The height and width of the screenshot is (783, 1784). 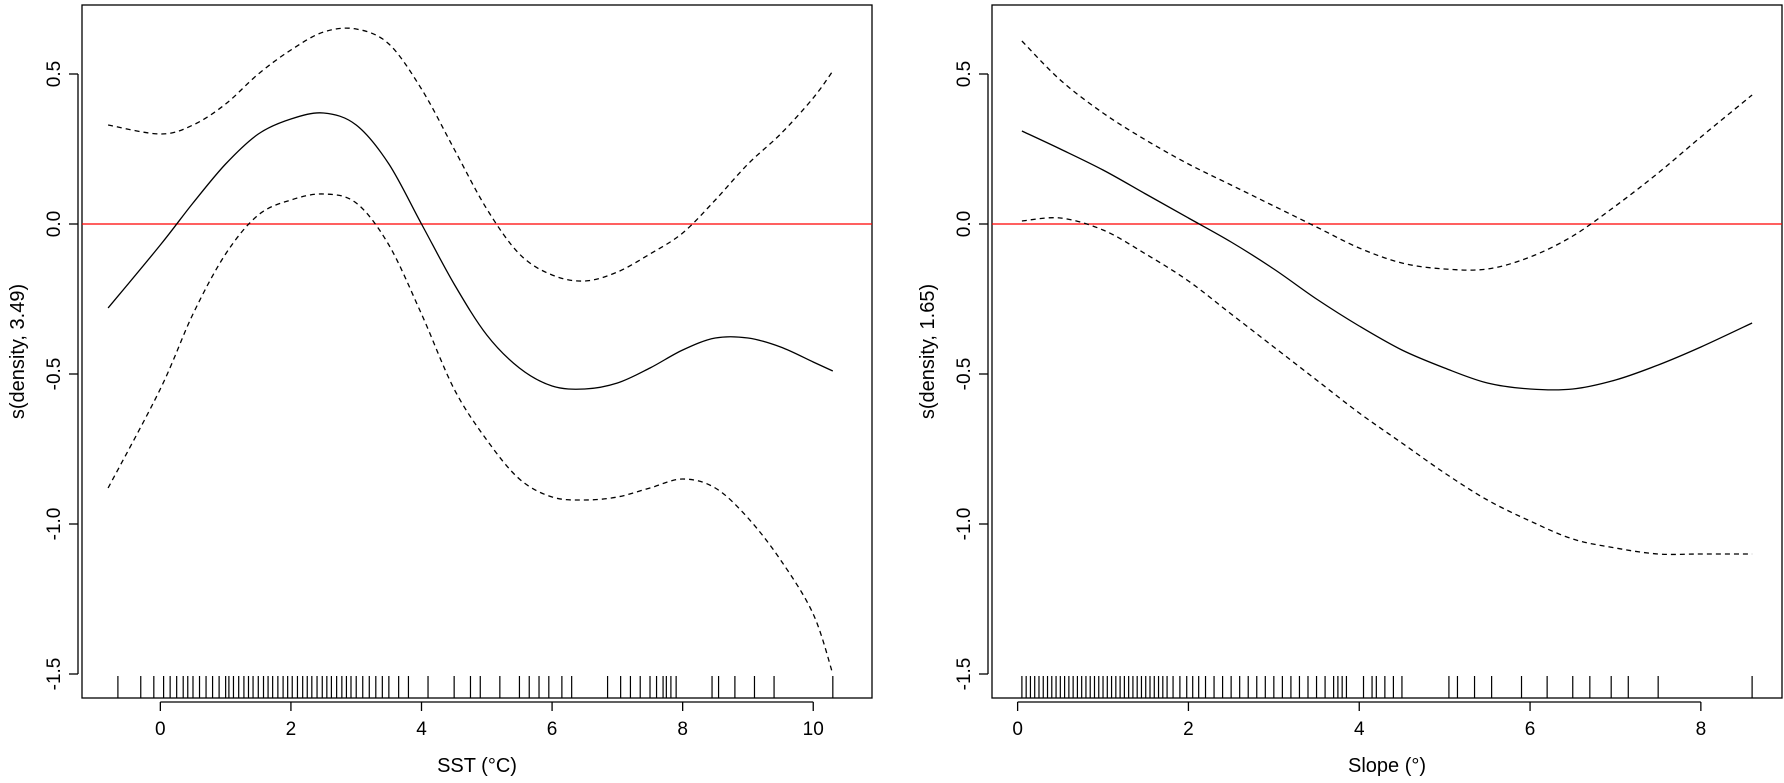 I want to click on x-axis-title: SST (°C), so click(x=477, y=766).